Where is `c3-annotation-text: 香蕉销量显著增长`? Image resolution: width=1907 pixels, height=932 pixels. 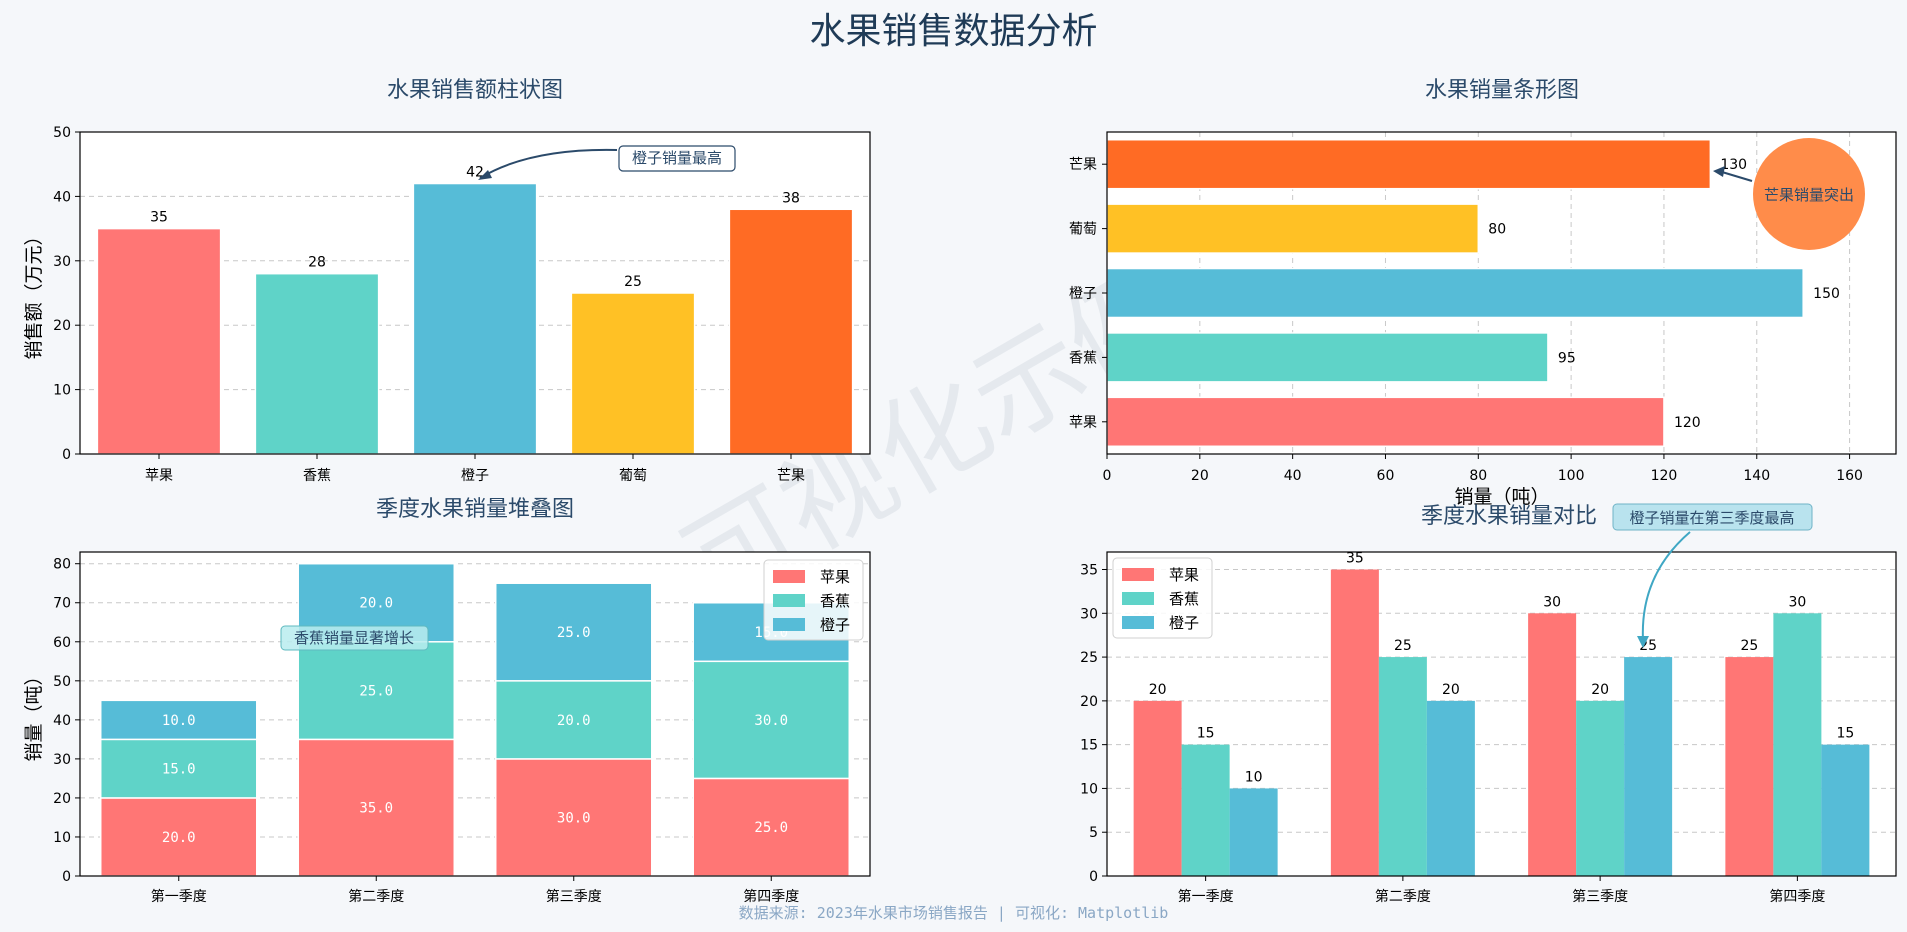
c3-annotation-text: 香蕉销量显著增长 is located at coordinates (354, 638).